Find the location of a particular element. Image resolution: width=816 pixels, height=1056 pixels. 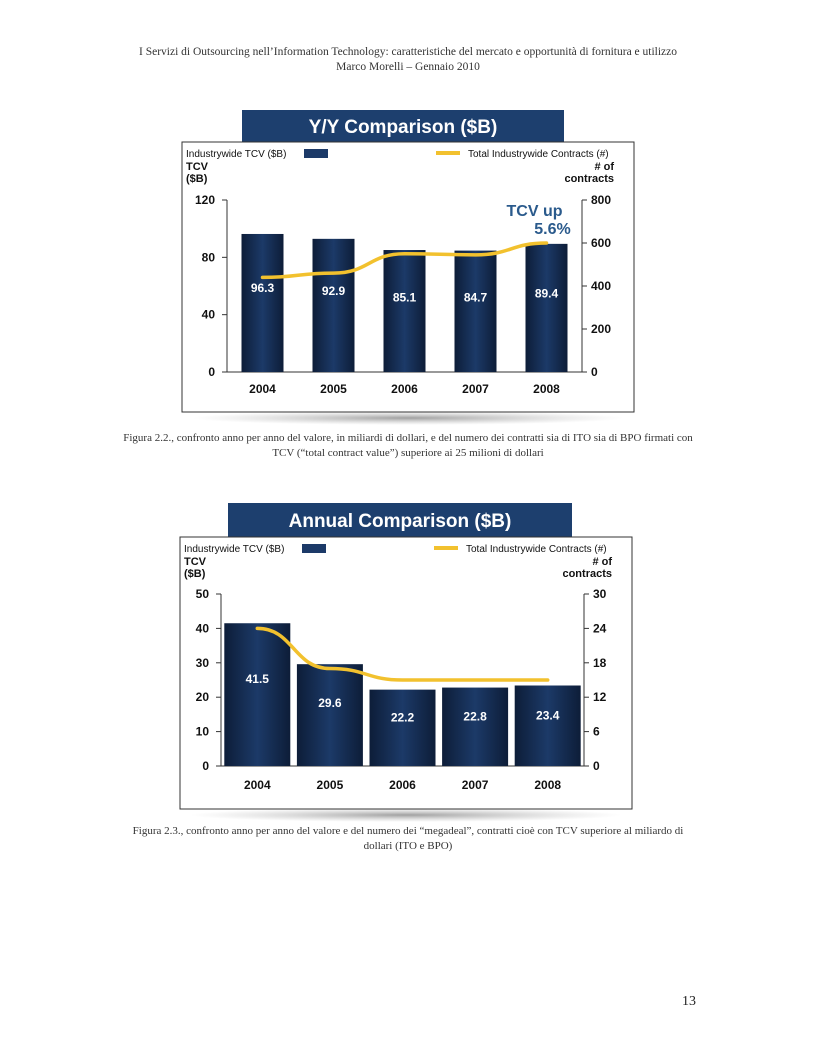

bar-value-label: 89.4 is located at coordinates (547, 294).